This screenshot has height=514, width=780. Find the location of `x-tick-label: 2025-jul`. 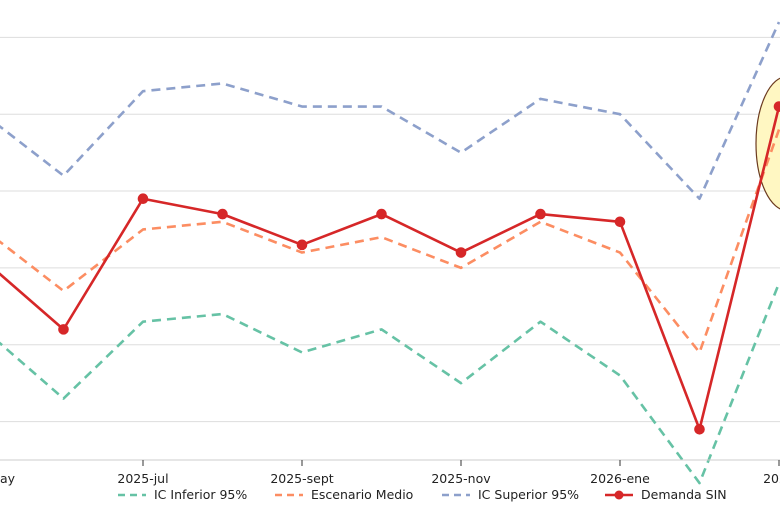

x-tick-label: 2025-jul is located at coordinates (142, 478).